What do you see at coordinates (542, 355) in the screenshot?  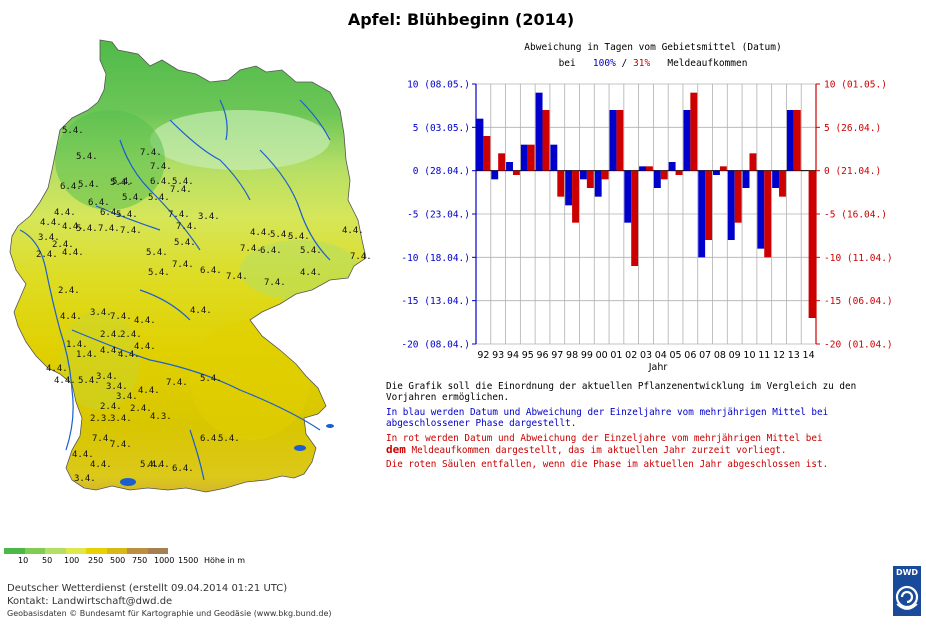 I see `x-tick-label: 96` at bounding box center [542, 355].